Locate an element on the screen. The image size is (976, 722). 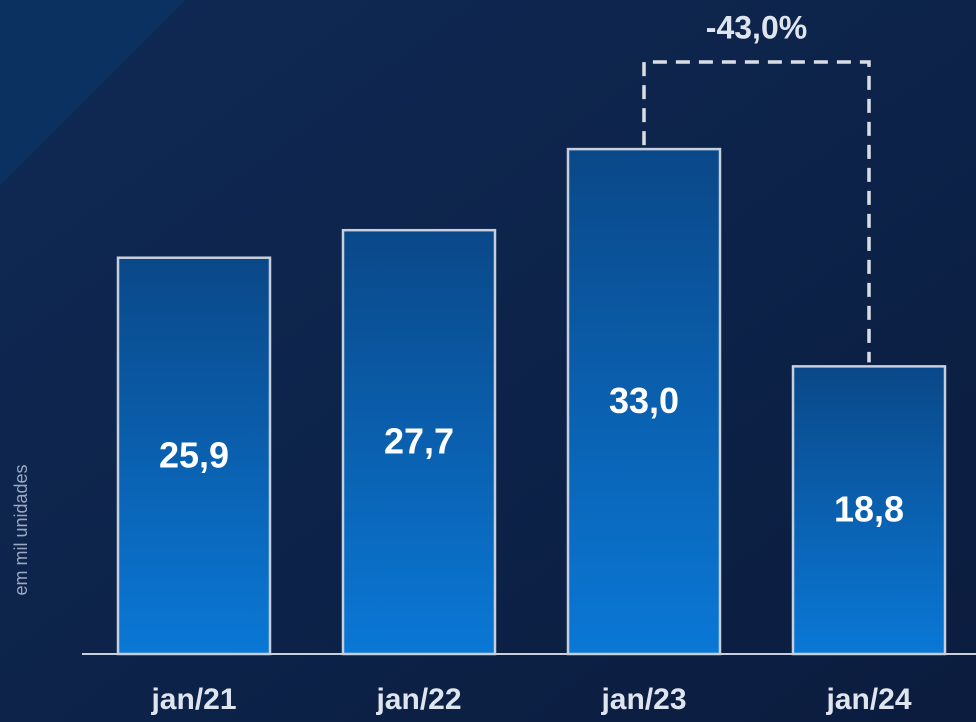
change-bracket is located at coordinates (756, 211).